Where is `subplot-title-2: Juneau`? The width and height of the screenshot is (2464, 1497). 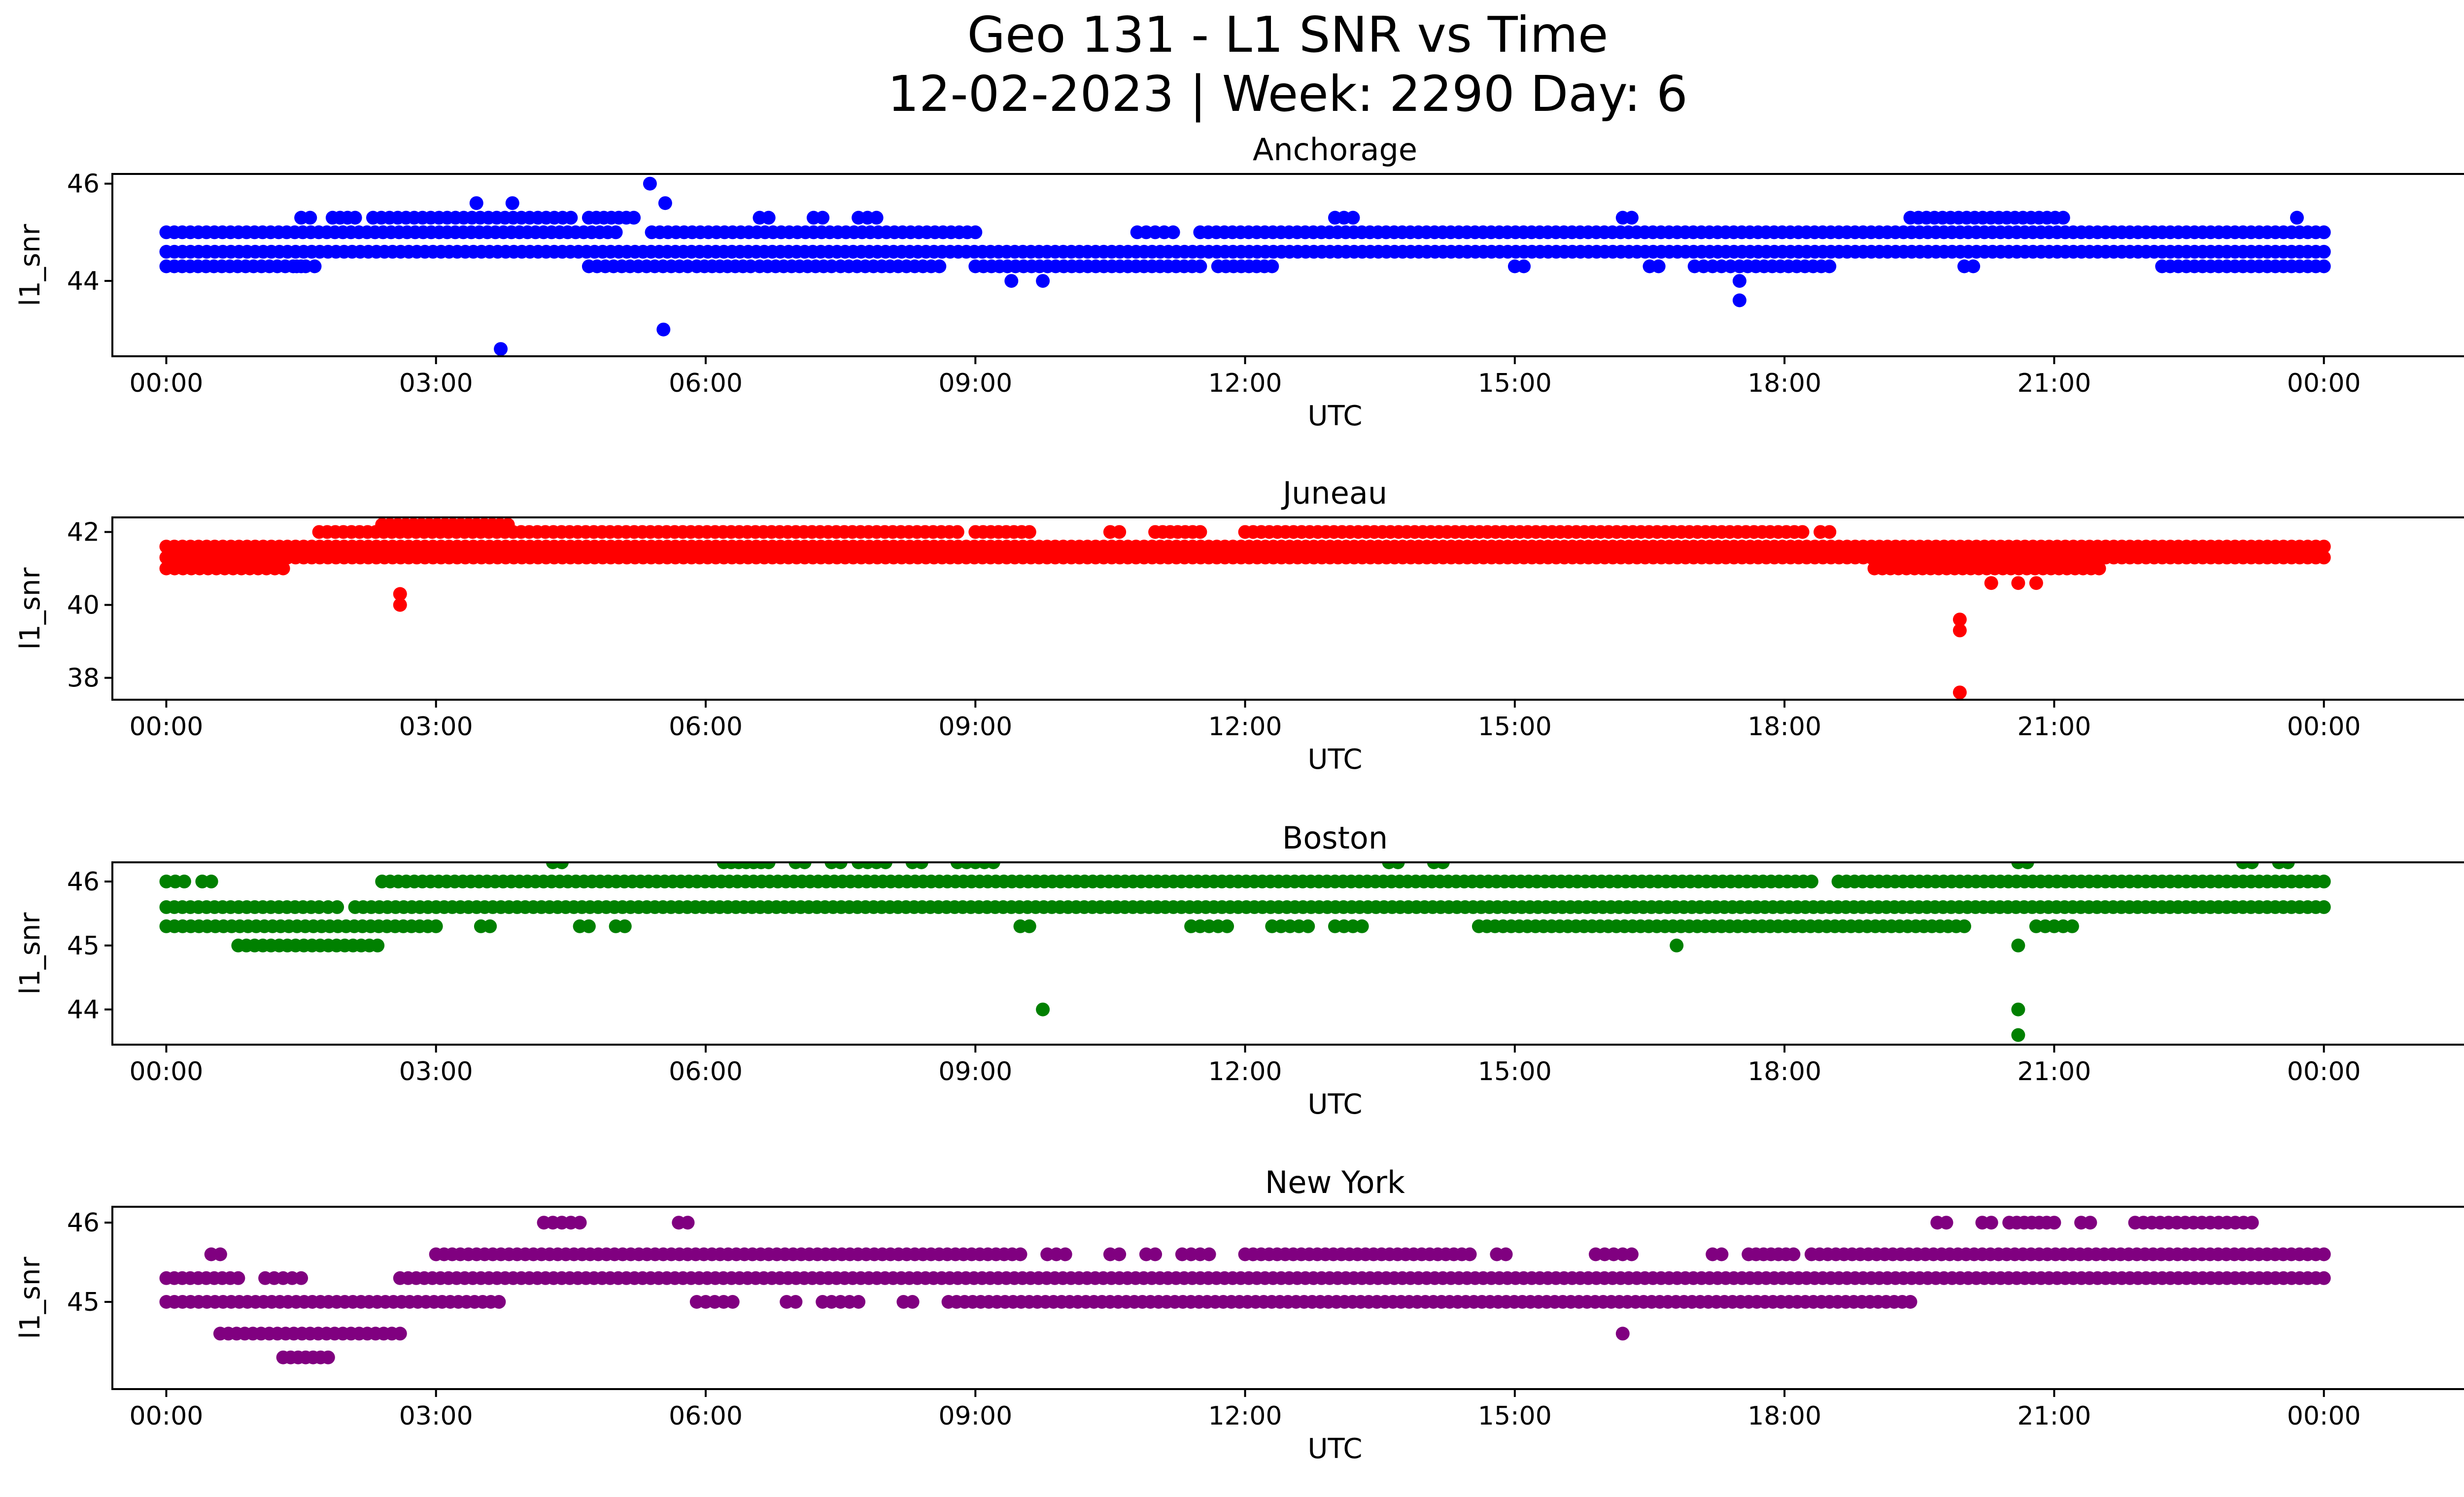 subplot-title-2: Juneau is located at coordinates (1334, 493).